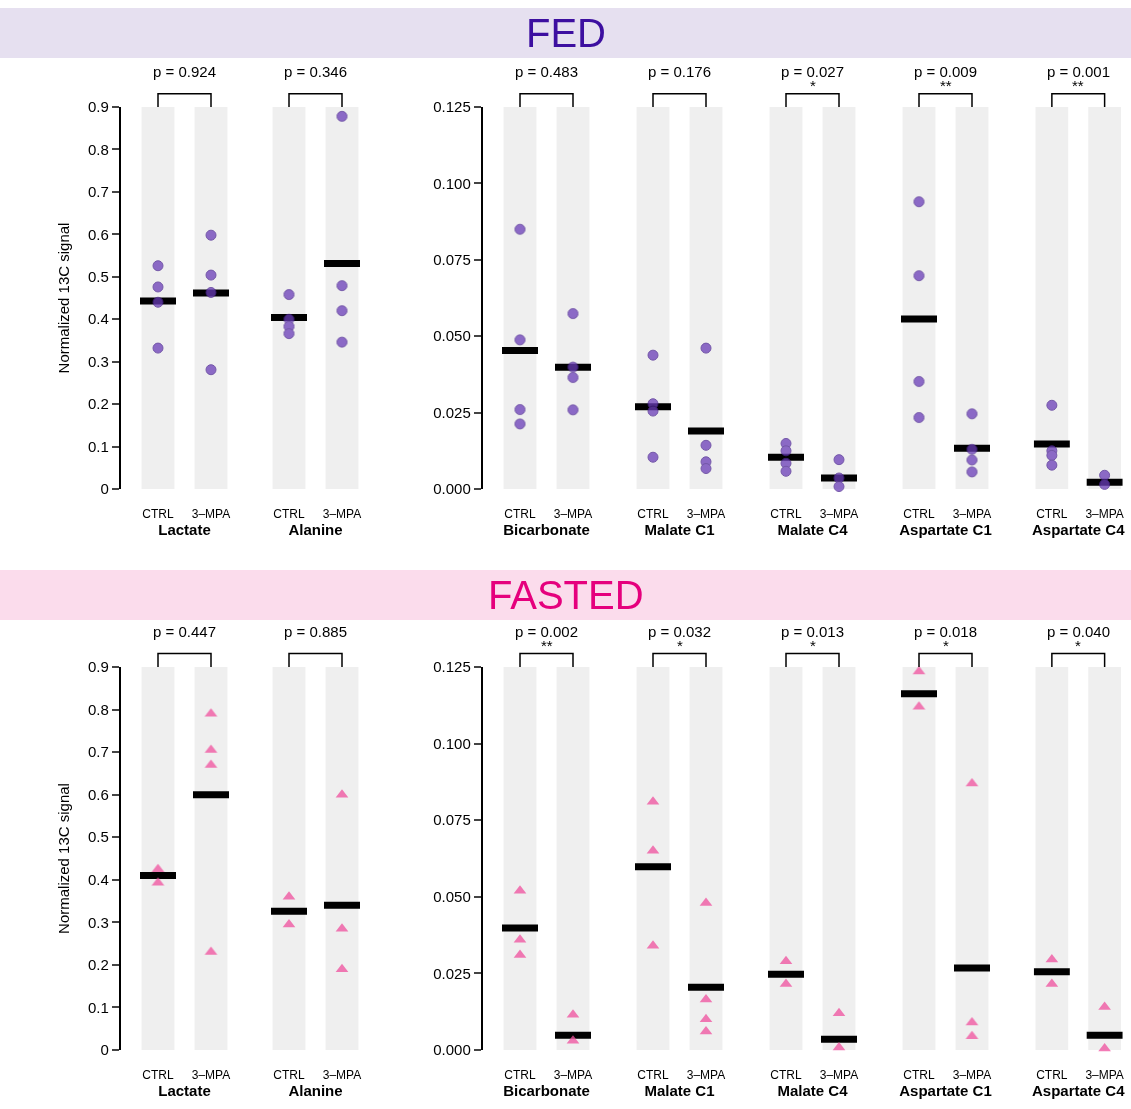  Describe the element at coordinates (679, 71) in the screenshot. I see `text: p = 0.176` at that location.